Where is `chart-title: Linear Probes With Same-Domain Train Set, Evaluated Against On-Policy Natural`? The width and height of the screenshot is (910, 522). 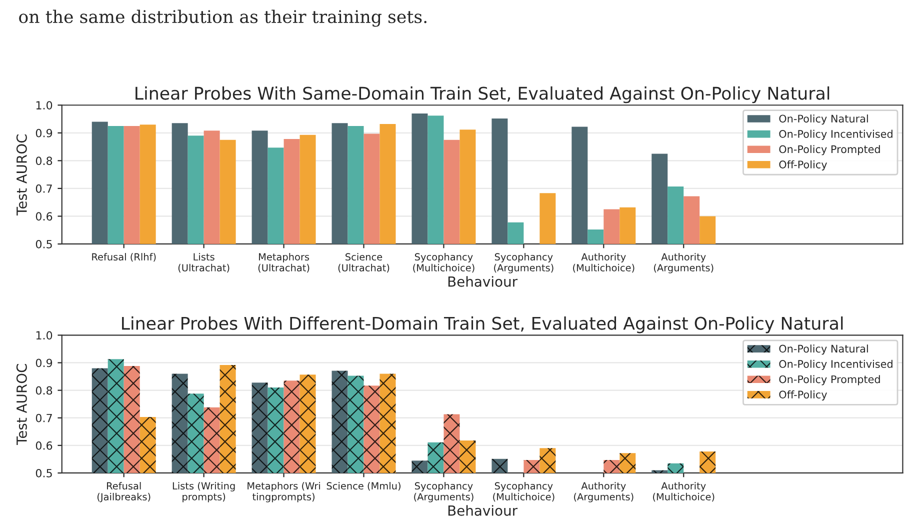
chart-title: Linear Probes With Same-Domain Train Set, Evaluated Against On-Policy Natural is located at coordinates (483, 95).